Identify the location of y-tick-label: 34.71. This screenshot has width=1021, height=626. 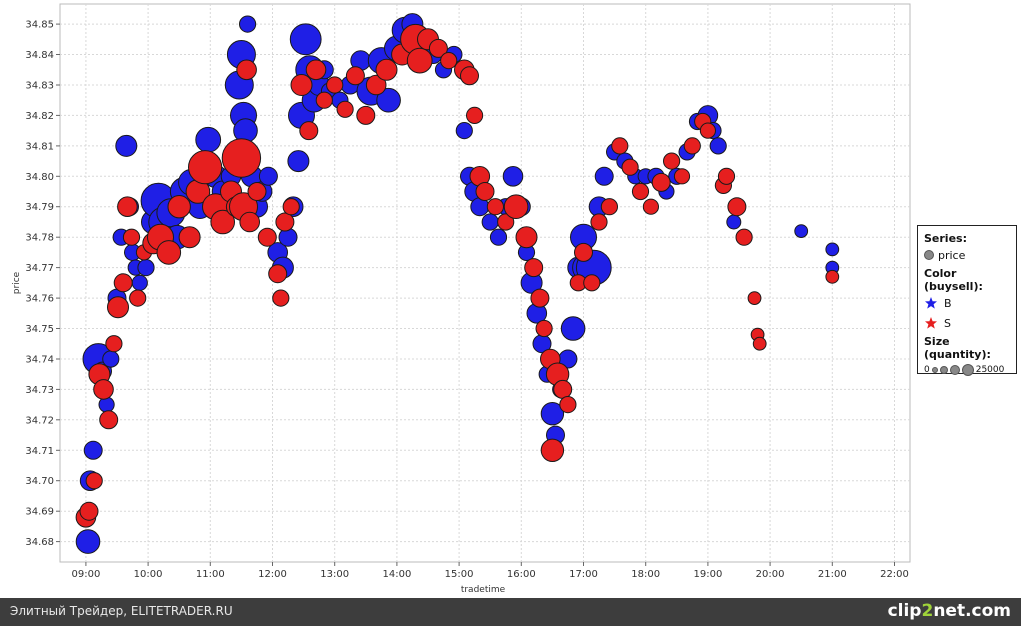
(39, 451).